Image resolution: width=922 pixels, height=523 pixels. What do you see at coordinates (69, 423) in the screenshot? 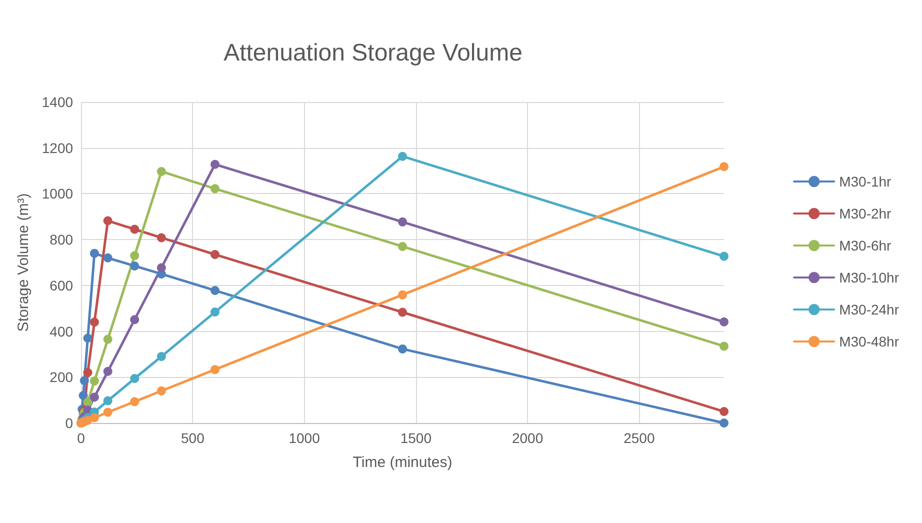
I see `y-tick-label: 0` at bounding box center [69, 423].